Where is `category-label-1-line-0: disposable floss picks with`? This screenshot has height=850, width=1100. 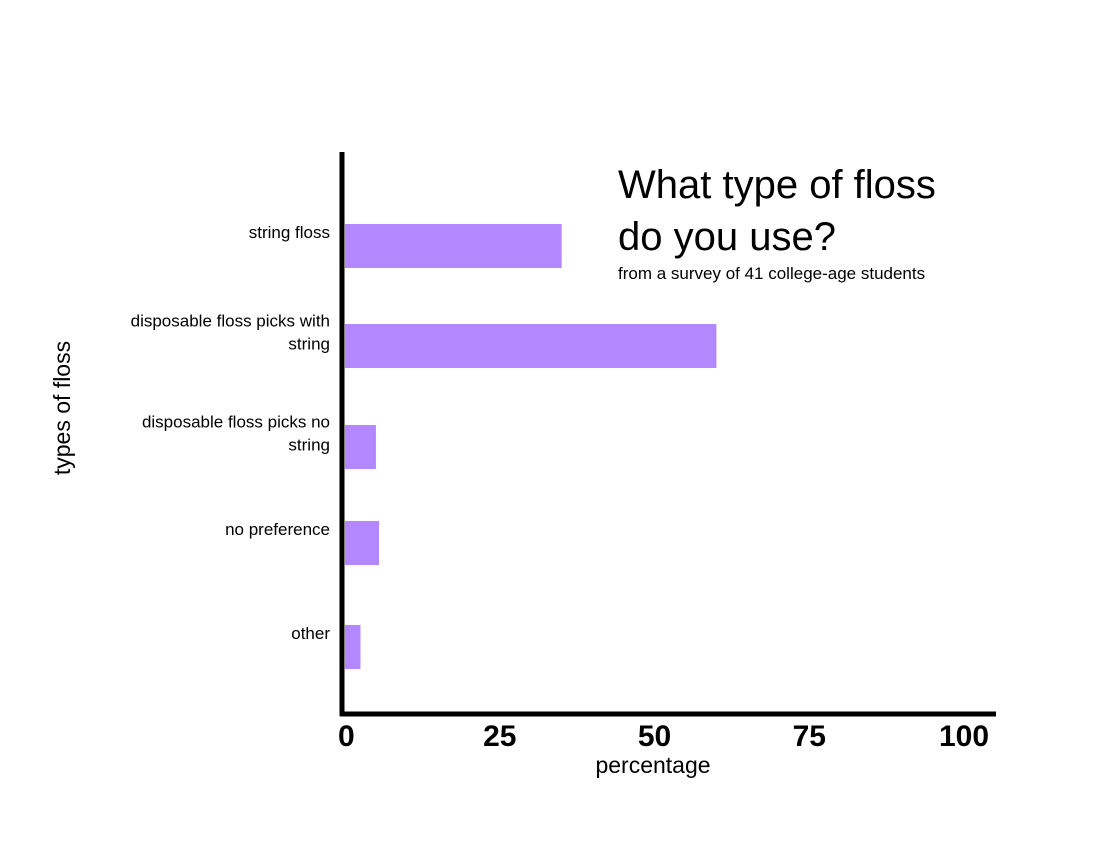
category-label-1-line-0: disposable floss picks with is located at coordinates (230, 321).